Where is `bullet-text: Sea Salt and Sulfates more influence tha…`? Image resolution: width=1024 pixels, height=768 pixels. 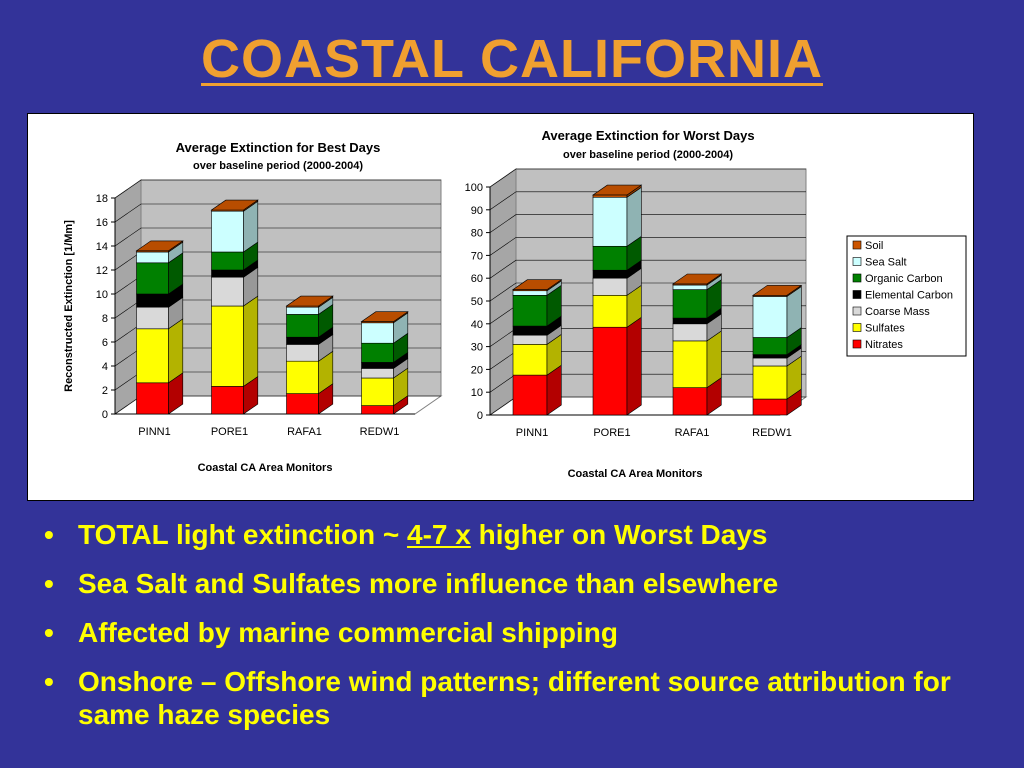 bullet-text: Sea Salt and Sulfates more influence tha… is located at coordinates (428, 583).